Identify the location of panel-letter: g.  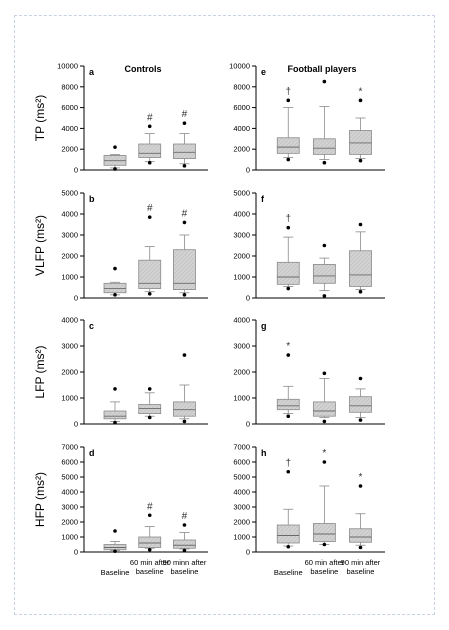
(264, 326).